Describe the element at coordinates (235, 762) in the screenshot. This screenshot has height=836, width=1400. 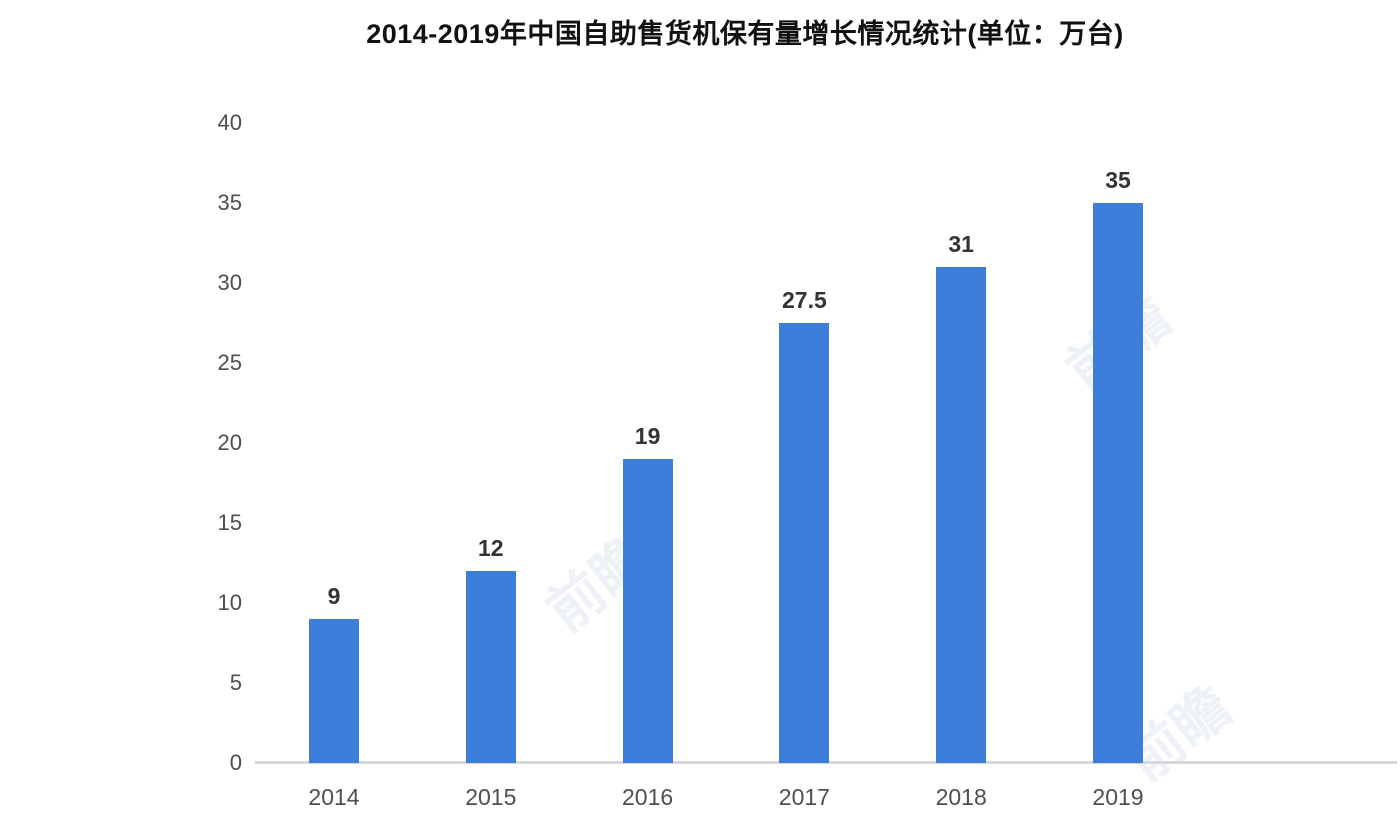
I see `y-axis-tick-label: 0` at that location.